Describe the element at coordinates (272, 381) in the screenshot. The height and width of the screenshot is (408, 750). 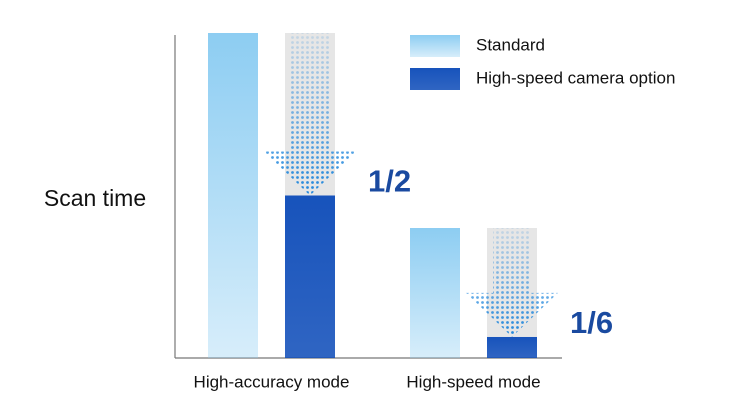
I see `x-tick-label: High-accuracy mode` at that location.